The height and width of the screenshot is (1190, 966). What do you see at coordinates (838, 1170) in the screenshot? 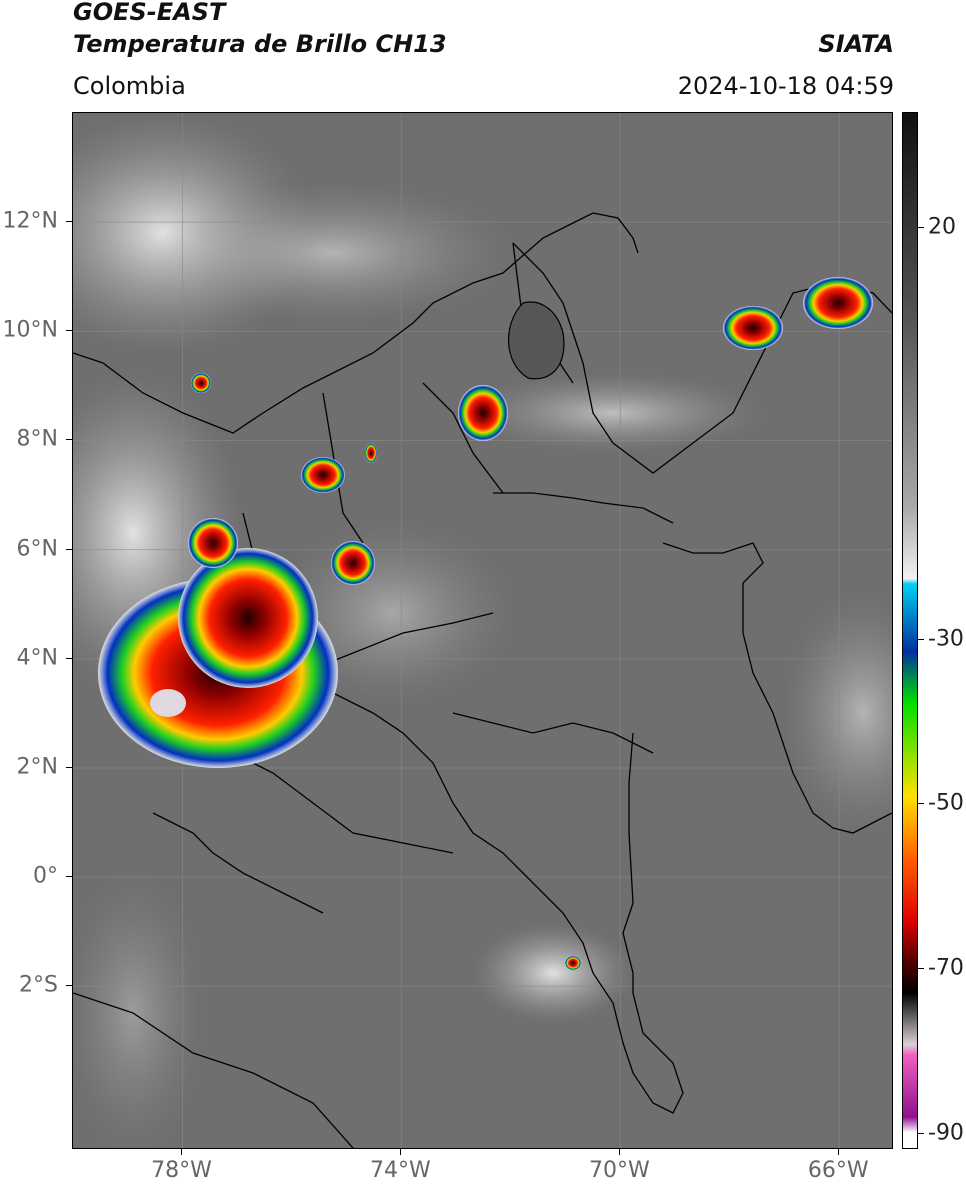
I see `lon-tick-label: 66°W` at bounding box center [838, 1170].